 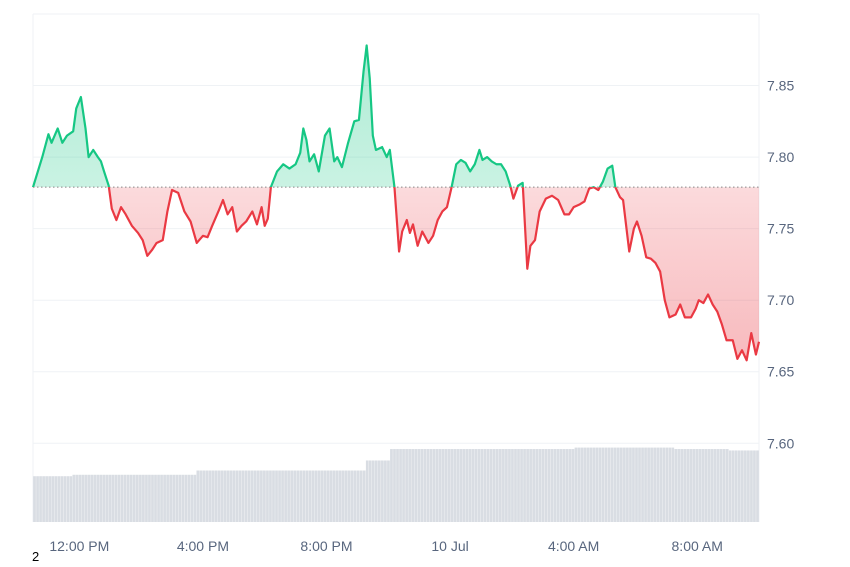 I want to click on x-tick-label: 4:00 PM, so click(x=203, y=546).